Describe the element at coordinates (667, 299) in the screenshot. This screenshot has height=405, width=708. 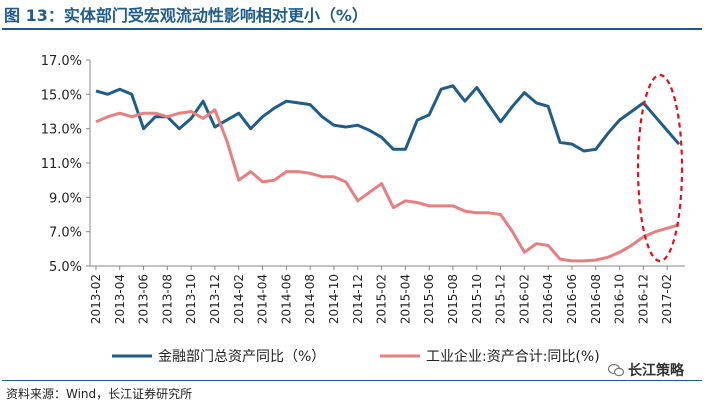
I see `x-tick-label: 2017-02` at that location.